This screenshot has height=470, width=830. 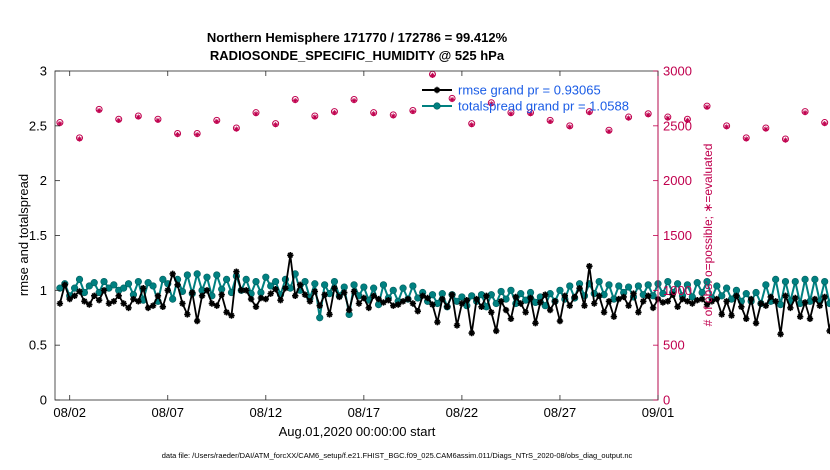 What do you see at coordinates (658, 412) in the screenshot?
I see `x-tick-label: 09/01` at bounding box center [658, 412].